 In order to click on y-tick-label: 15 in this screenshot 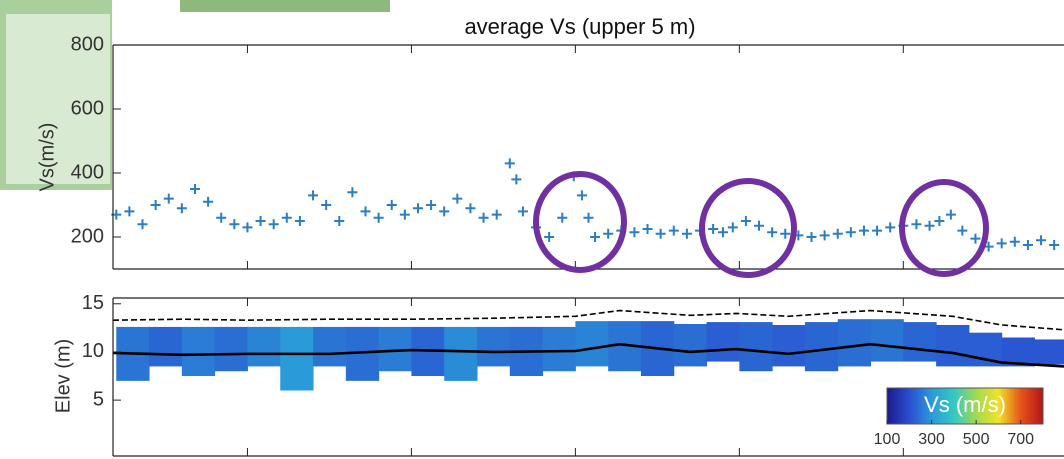, I will do `click(93, 303)`.